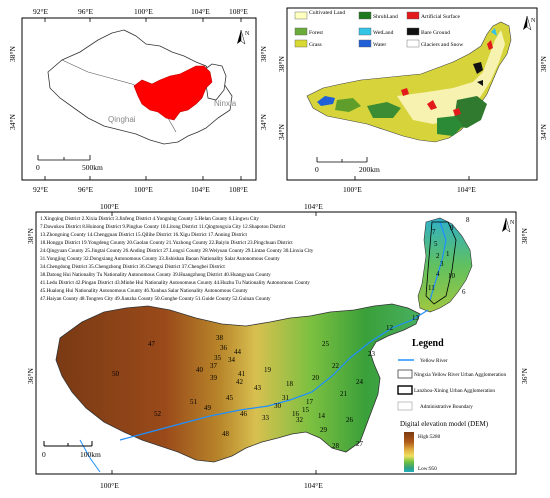 Image resolution: width=550 pixels, height=498 pixels. What do you see at coordinates (460, 375) in the screenshot?
I see `legend-ningxia-agglomeration: Ningxia Yellow River Urban Agglomeration` at bounding box center [460, 375].